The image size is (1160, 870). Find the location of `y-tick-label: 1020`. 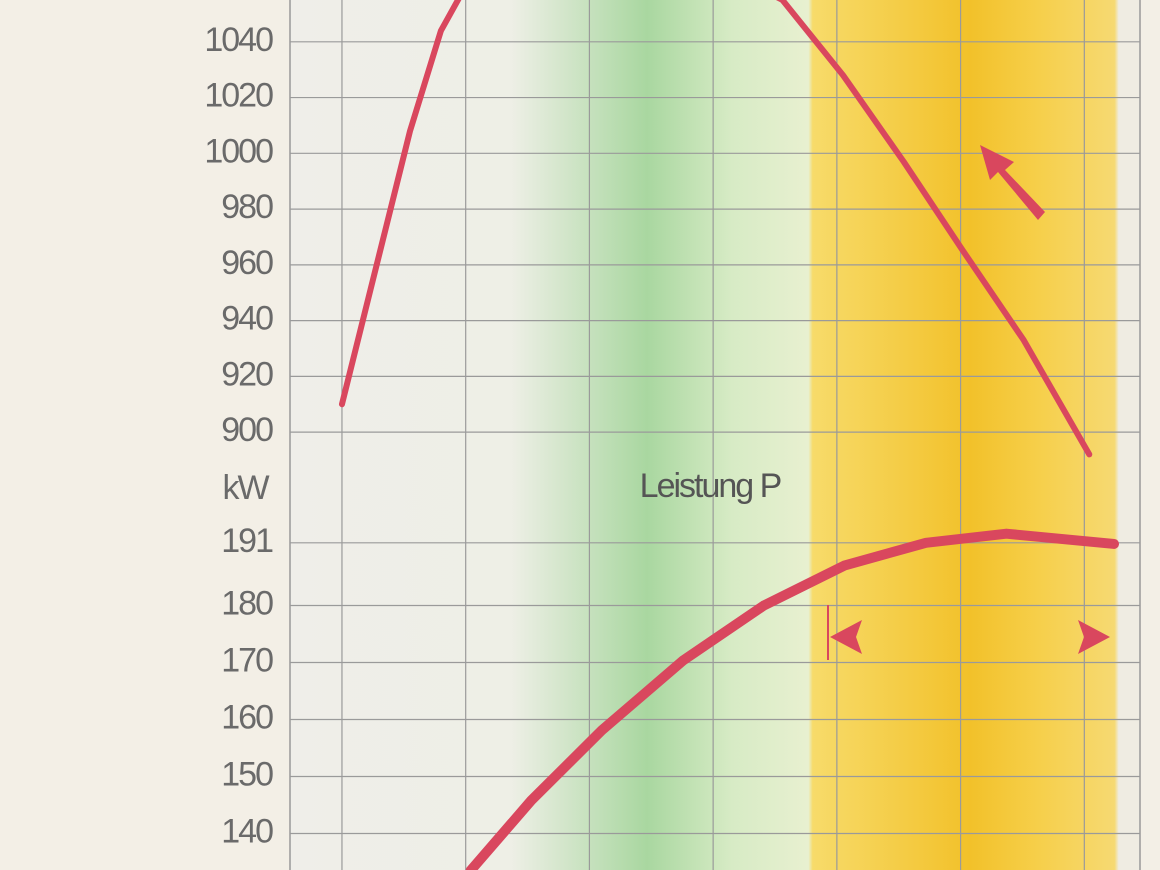

y-tick-label: 1020 is located at coordinates (238, 96).